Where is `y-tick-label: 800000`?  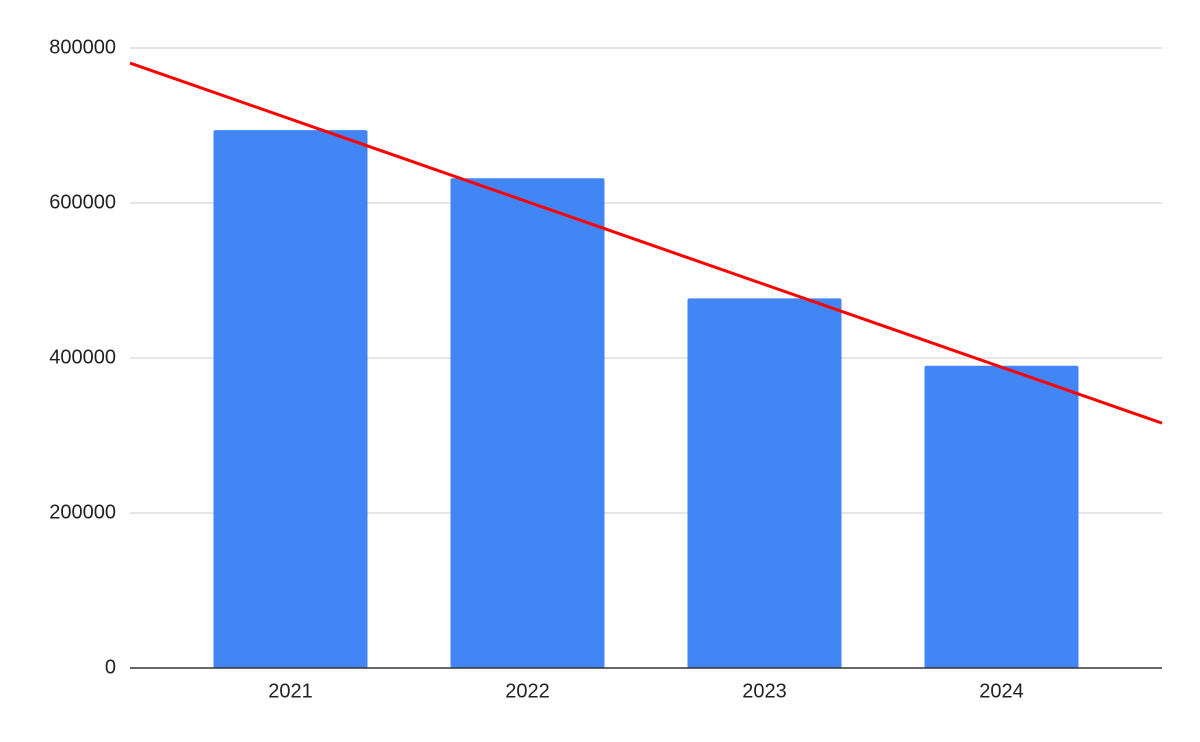 y-tick-label: 800000 is located at coordinates (82, 47).